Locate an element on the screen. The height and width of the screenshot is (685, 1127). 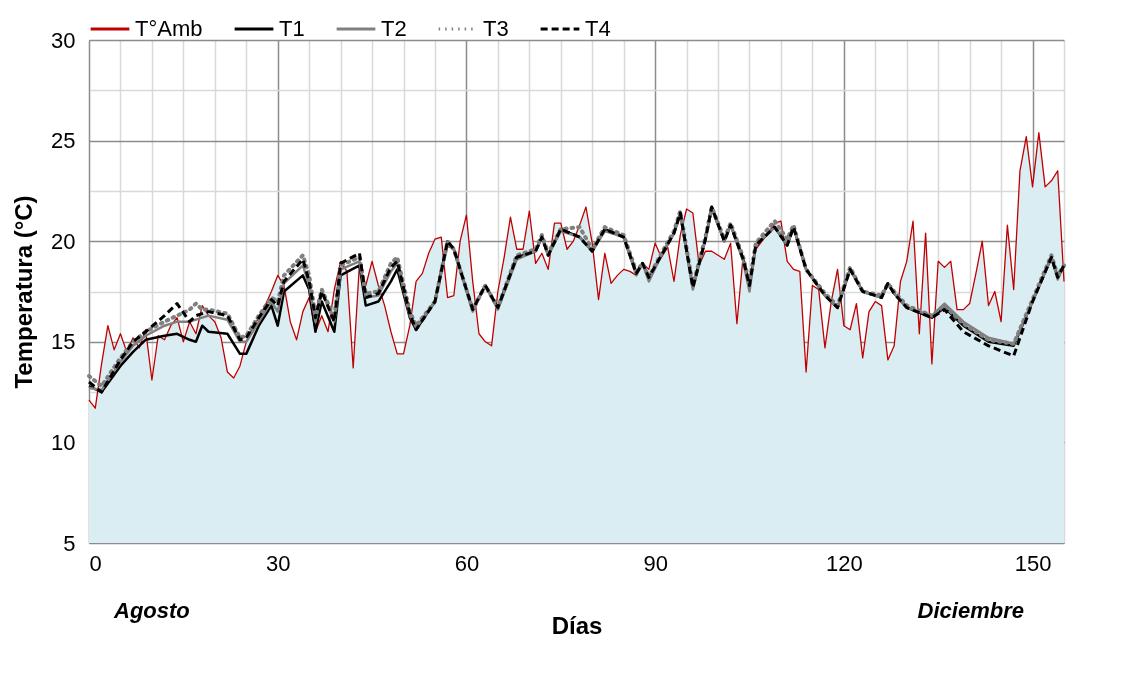
legend-label: T°Amb is located at coordinates (169, 28).